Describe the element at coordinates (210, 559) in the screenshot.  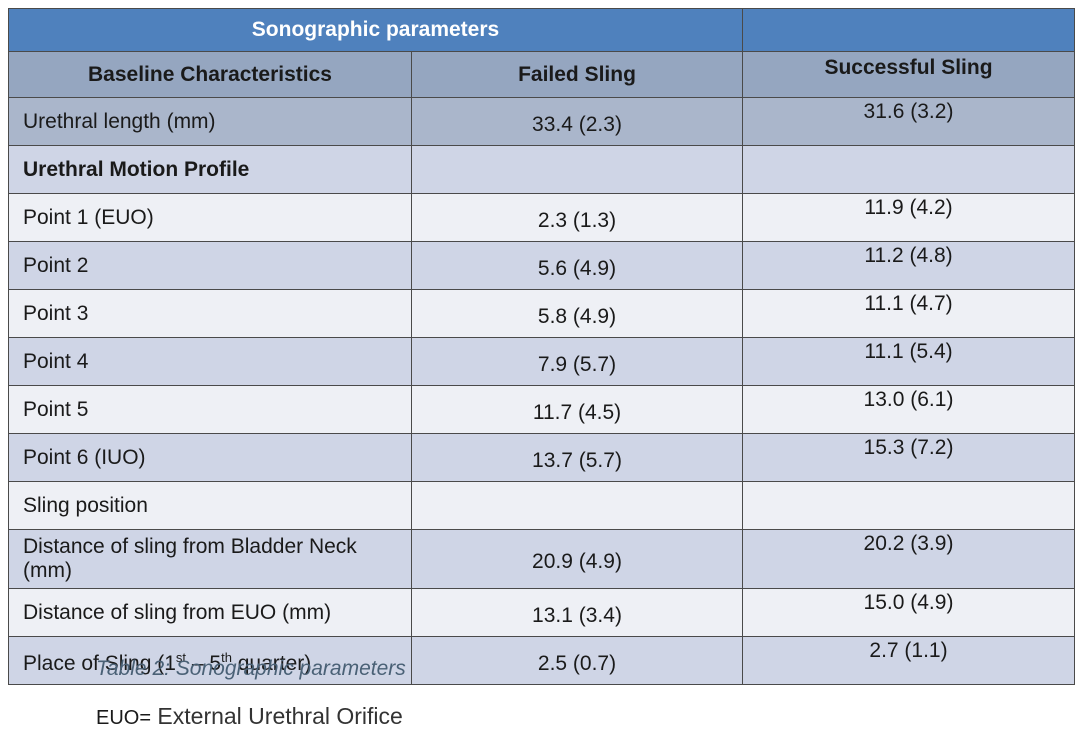
I see `row-label: Distance of sling from Bladder Neck (mm)` at that location.